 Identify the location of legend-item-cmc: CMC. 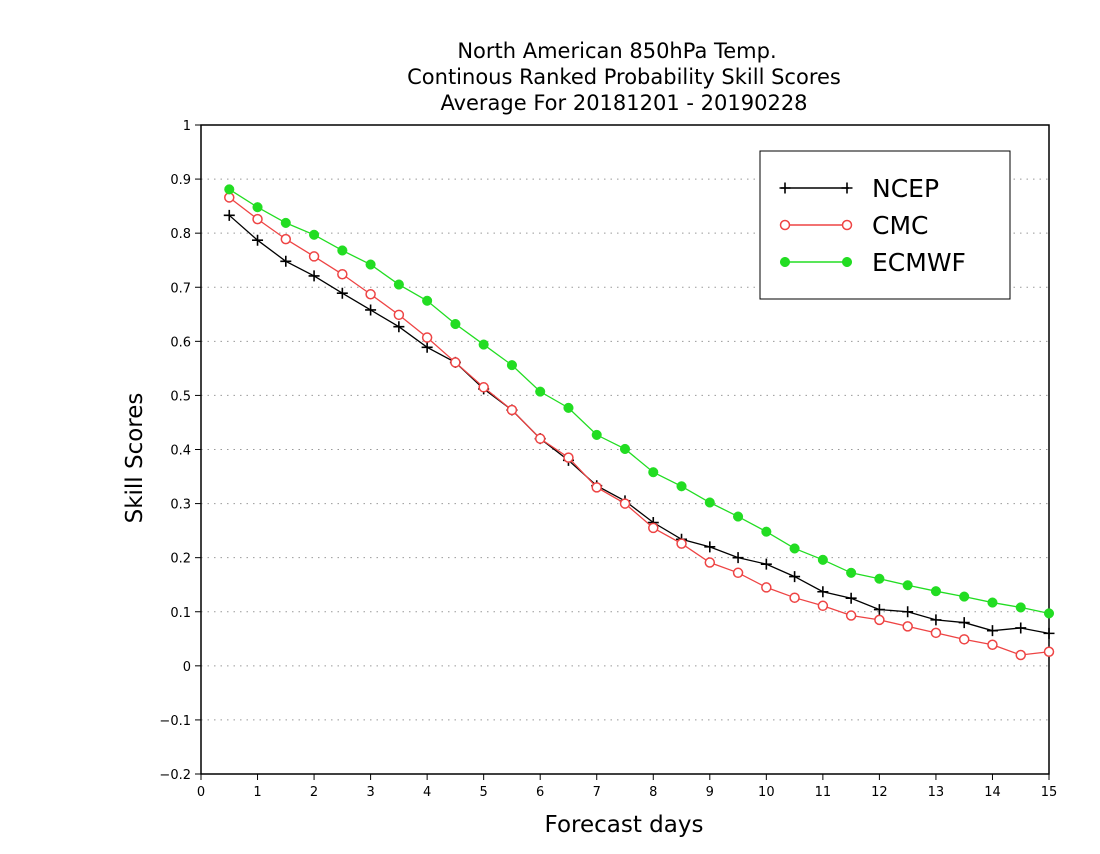
(853, 225).